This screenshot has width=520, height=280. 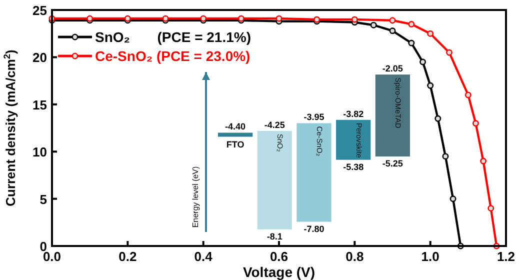 What do you see at coordinates (314, 117) in the screenshot?
I see `data-label: -3.95` at bounding box center [314, 117].